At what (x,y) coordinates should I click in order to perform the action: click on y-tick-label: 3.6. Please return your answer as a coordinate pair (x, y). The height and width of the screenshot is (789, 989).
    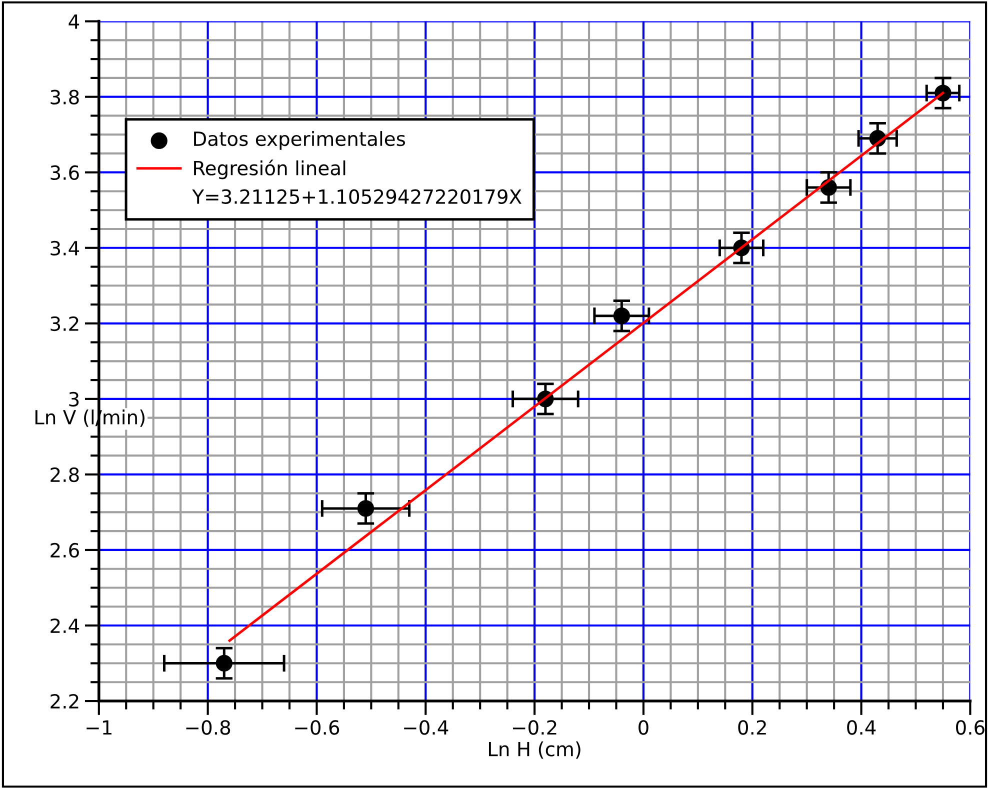
    Looking at the image, I should click on (64, 172).